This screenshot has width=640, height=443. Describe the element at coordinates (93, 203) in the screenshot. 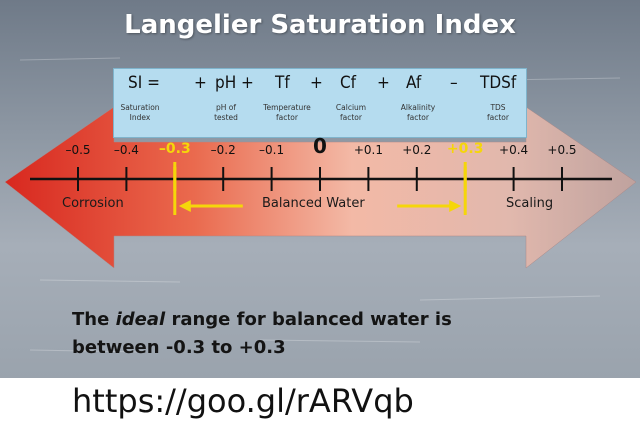

I see `zone-label-corrosion: Corrosion` at that location.